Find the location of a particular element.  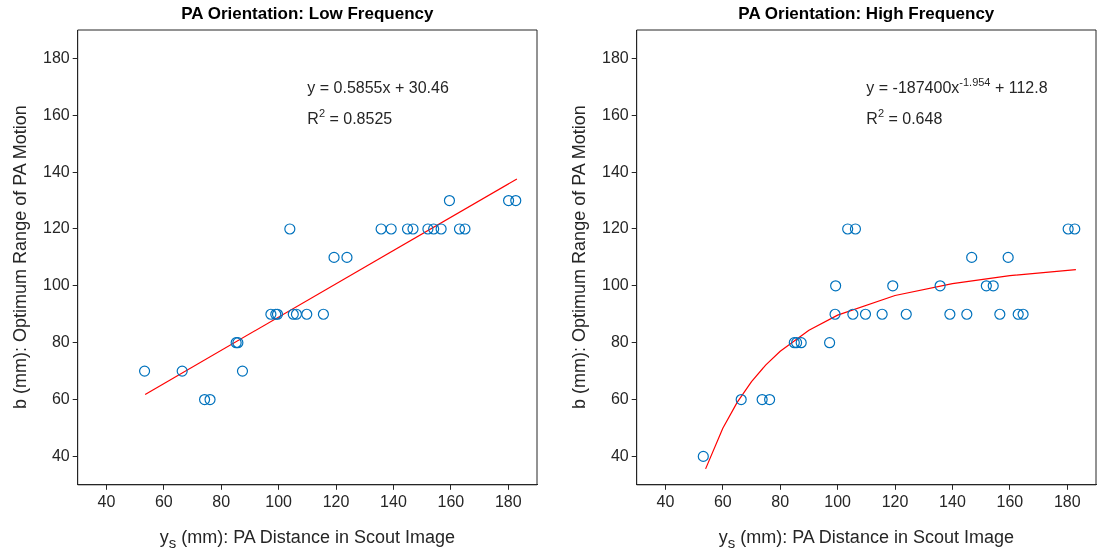

chart-title: PA Orientation: High Frequency is located at coordinates (866, 14).